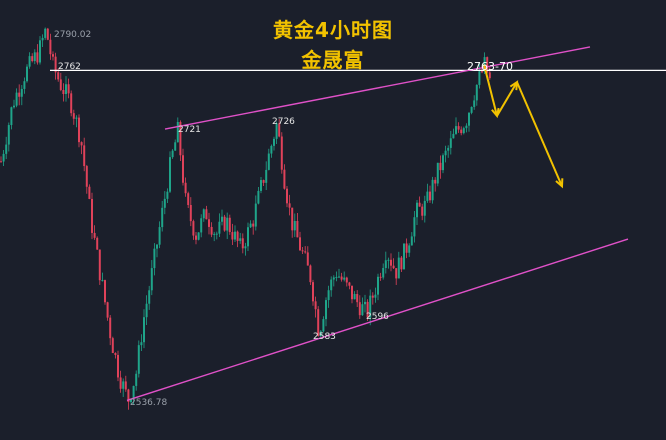 This screenshot has width=666, height=440. I want to click on annotation-label-trough: 2536.78, so click(148, 403).